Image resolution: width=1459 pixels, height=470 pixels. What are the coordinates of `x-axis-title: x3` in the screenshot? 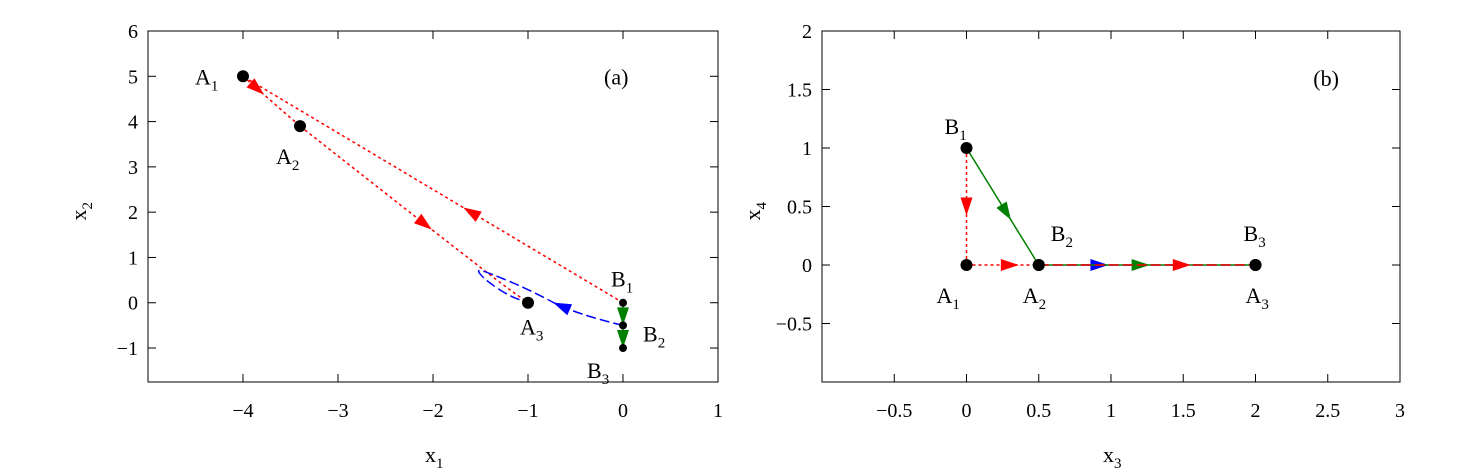 It's located at (1112, 456).